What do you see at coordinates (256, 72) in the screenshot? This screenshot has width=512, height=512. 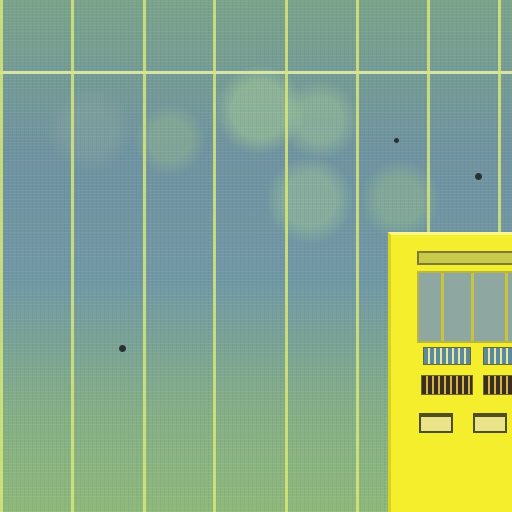 I see `horizontal-field-line` at bounding box center [256, 72].